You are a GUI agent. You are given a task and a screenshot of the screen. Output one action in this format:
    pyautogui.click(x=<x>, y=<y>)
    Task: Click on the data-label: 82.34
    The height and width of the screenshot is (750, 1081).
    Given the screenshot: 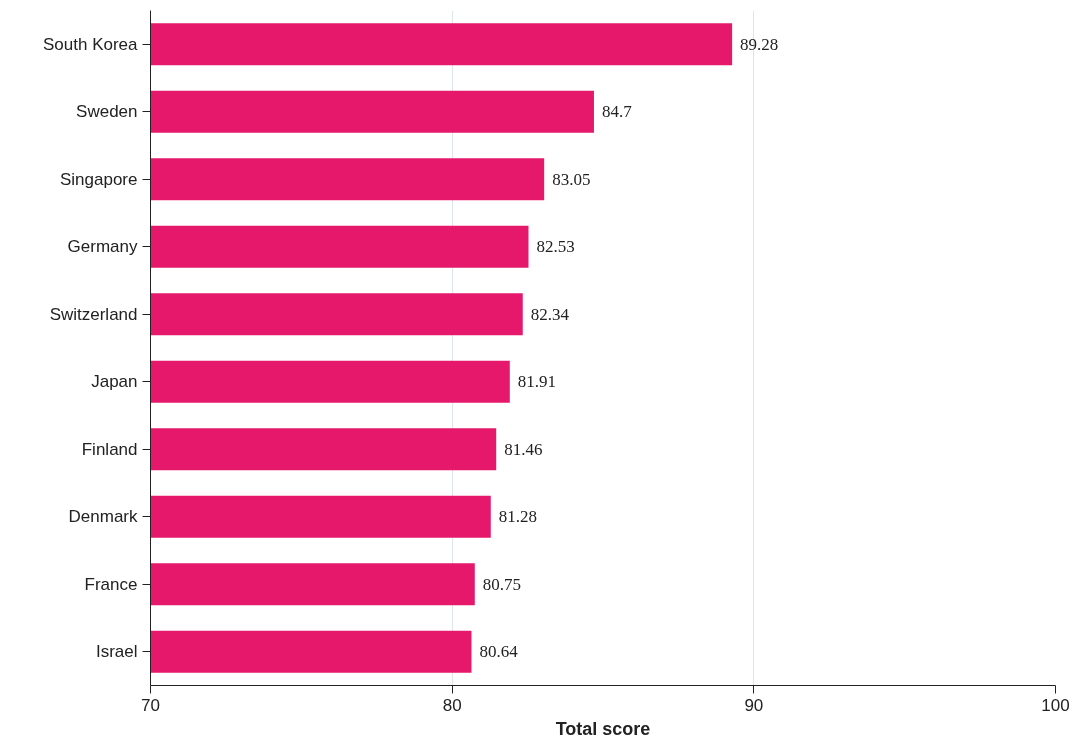 What is the action you would take?
    pyautogui.click(x=550, y=314)
    